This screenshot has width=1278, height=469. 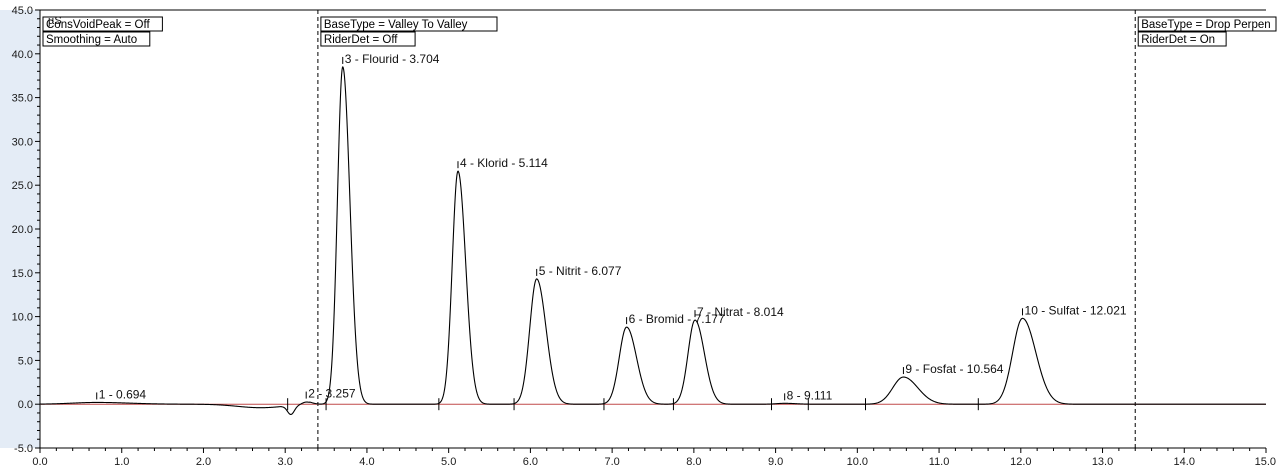 I want to click on parameter-box: ConsVoidPeak = Off Smoothing = Auto, so click(x=102, y=31).